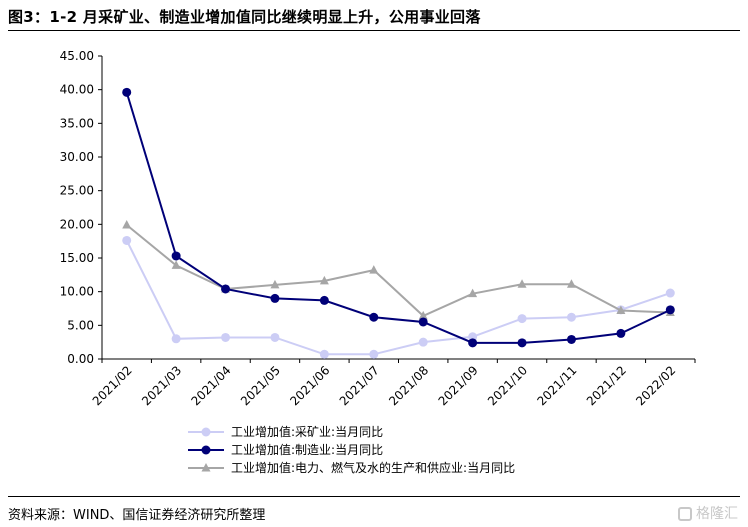 This screenshot has width=748, height=527. Describe the element at coordinates (606, 385) in the screenshot. I see `x-tick-label: 2021/12` at that location.